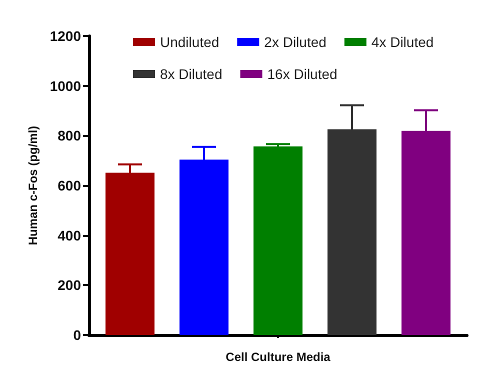  Describe the element at coordinates (302, 74) in the screenshot. I see `legend-label: 16x Diluted` at that location.